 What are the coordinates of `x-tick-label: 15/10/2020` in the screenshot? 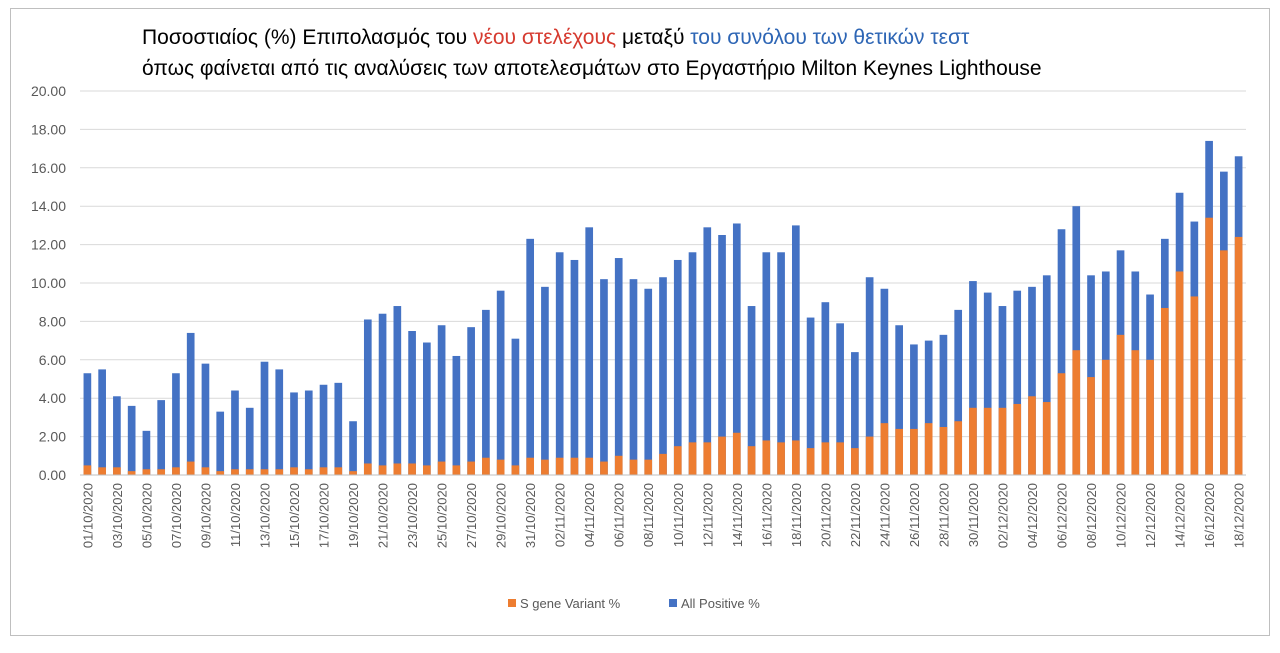 It's located at (294, 515).